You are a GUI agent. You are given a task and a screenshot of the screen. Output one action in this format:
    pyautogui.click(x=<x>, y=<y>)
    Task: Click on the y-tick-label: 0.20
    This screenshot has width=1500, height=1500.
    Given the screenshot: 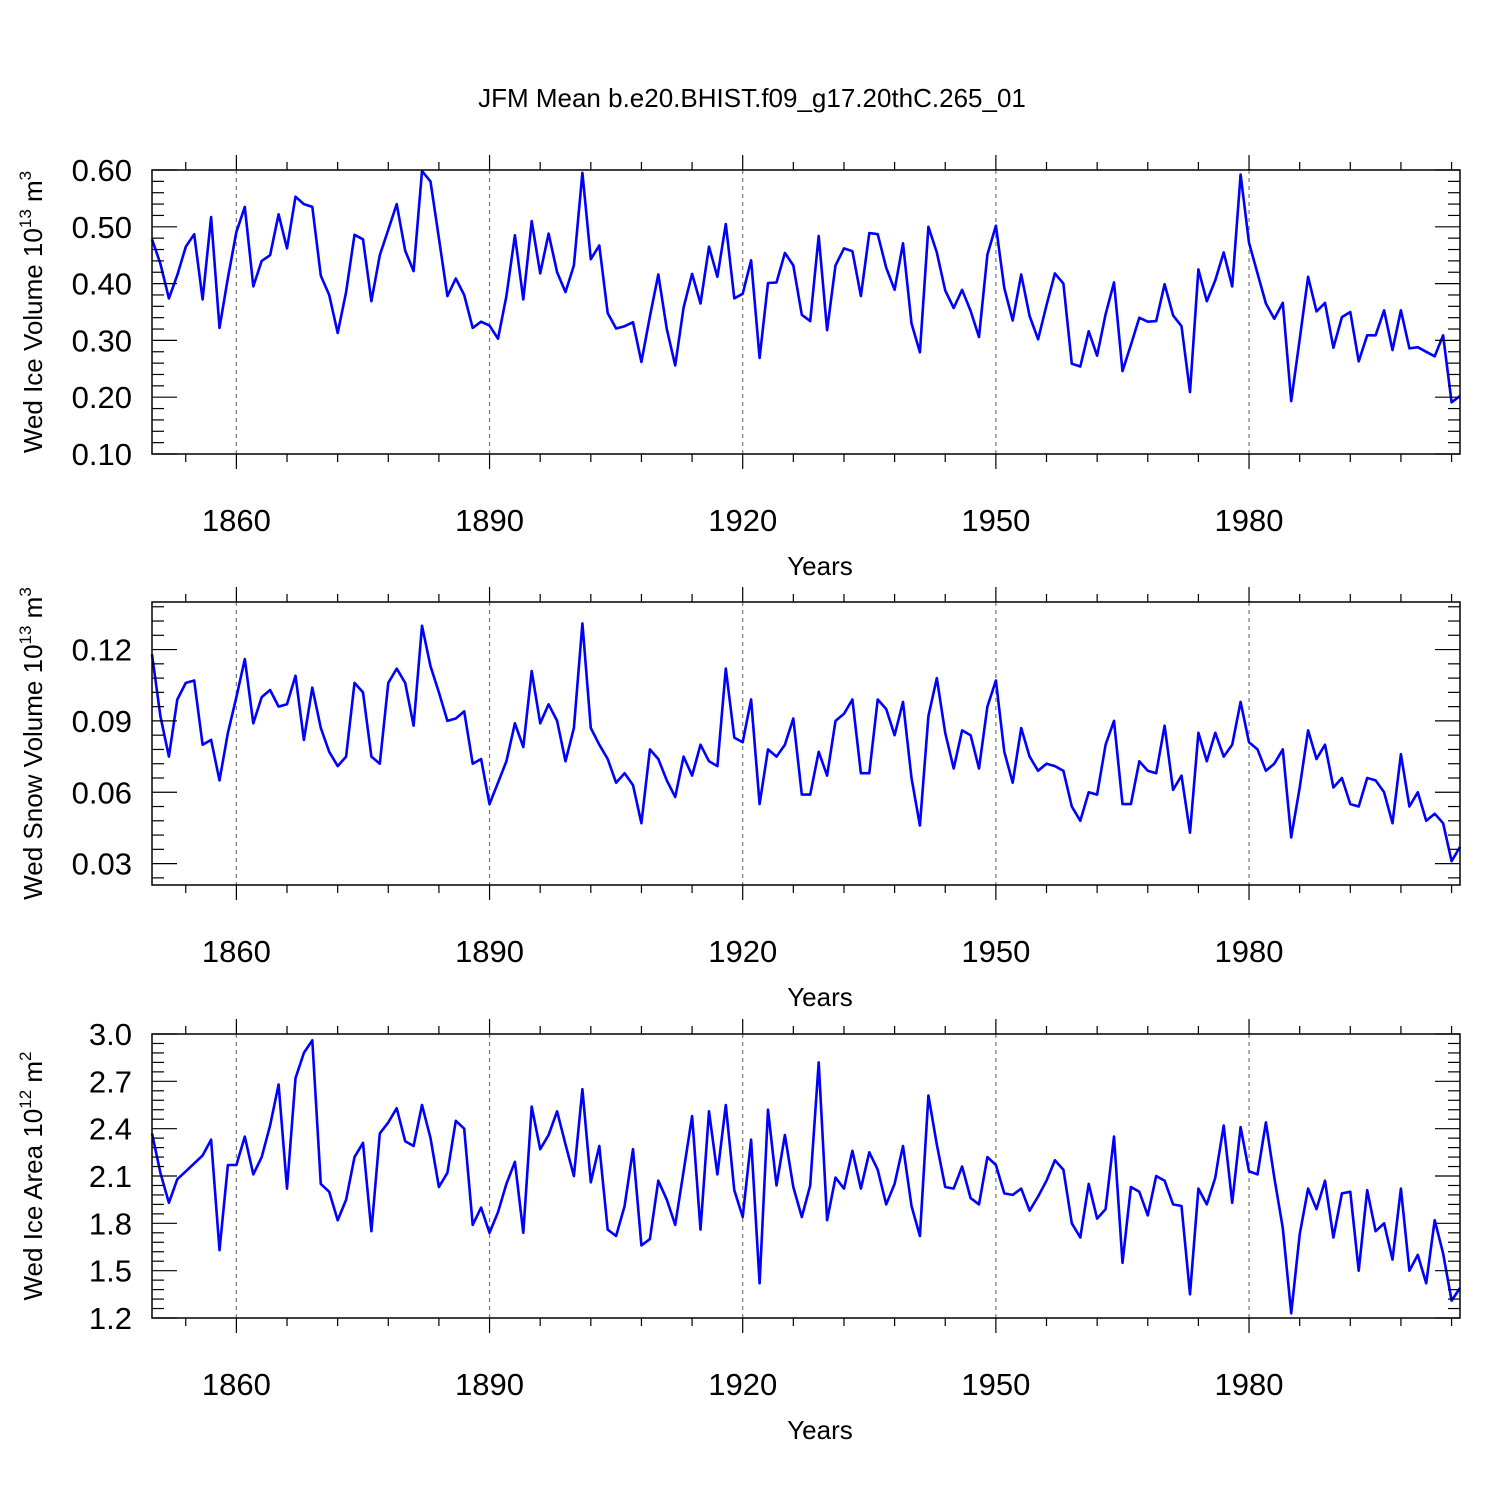 What is the action you would take?
    pyautogui.click(x=102, y=397)
    